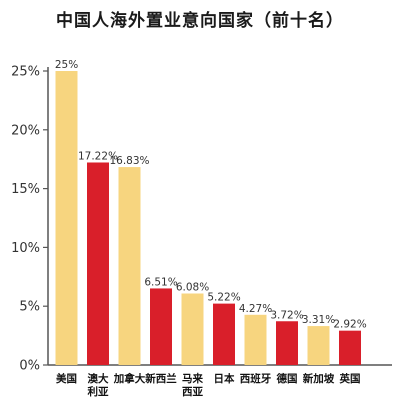 This screenshot has width=400, height=400. I want to click on y-tick-label: 5%, so click(29, 307).